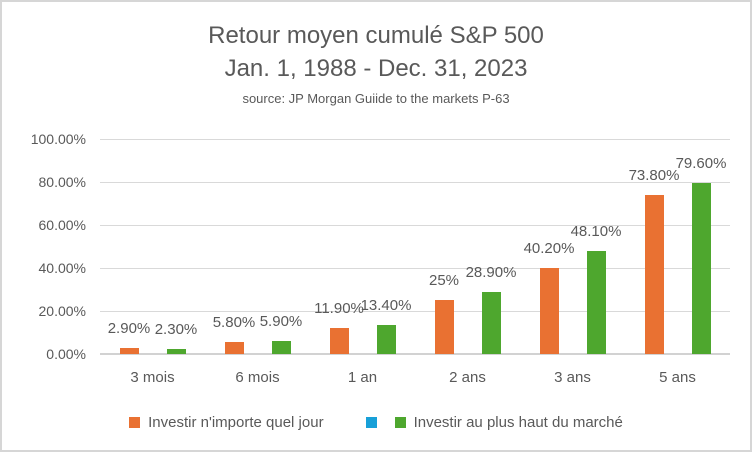  What do you see at coordinates (62, 225) in the screenshot?
I see `y-axis-tick-label: 60.00%` at bounding box center [62, 225].